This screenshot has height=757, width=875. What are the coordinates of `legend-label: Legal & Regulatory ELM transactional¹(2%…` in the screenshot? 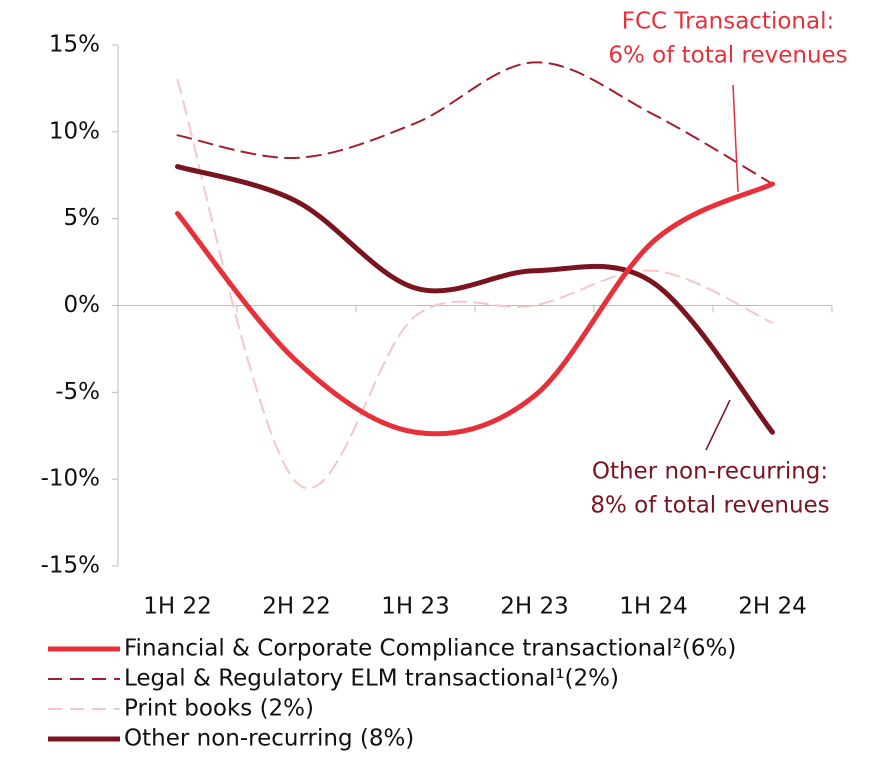 It's located at (371, 679).